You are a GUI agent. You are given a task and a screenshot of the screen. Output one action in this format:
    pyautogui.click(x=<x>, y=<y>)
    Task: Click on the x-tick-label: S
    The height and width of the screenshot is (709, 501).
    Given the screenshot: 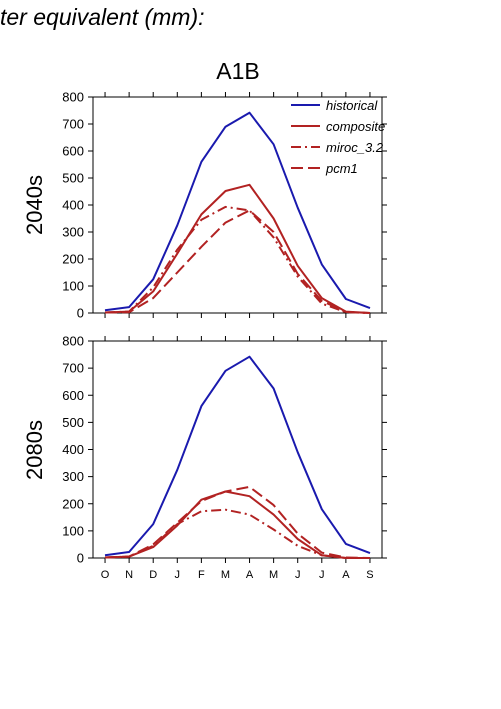 What is the action you would take?
    pyautogui.click(x=369, y=575)
    